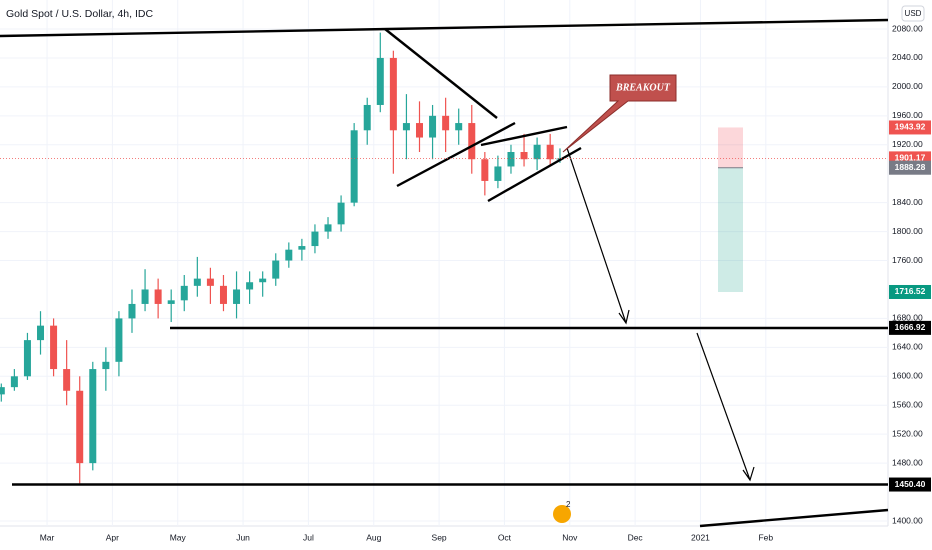  Describe the element at coordinates (907, 57) in the screenshot. I see `y-tick-label: 2040.00` at that location.